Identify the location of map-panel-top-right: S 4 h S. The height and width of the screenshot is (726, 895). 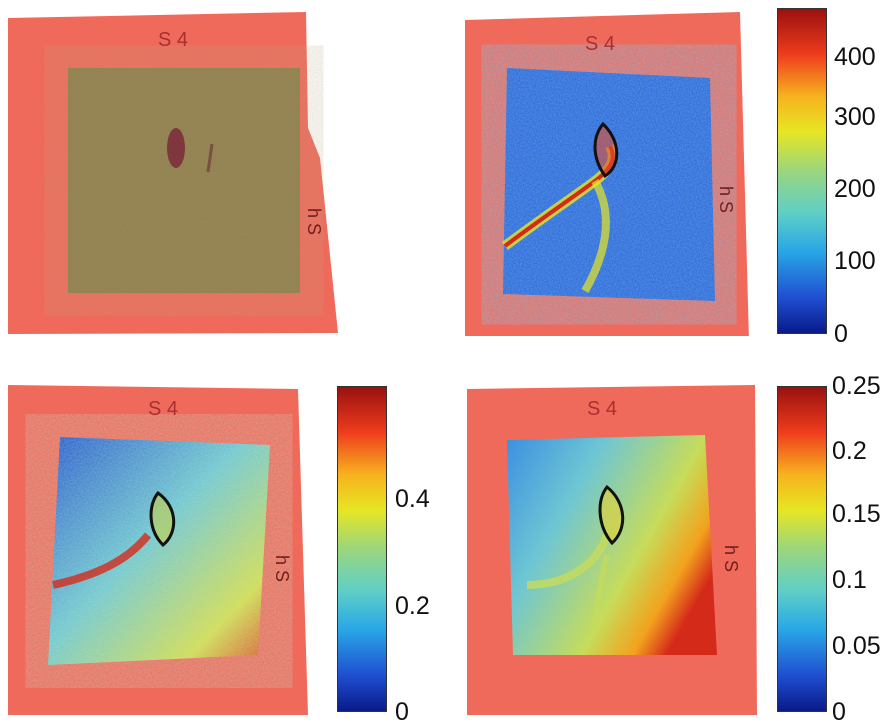
(610, 171).